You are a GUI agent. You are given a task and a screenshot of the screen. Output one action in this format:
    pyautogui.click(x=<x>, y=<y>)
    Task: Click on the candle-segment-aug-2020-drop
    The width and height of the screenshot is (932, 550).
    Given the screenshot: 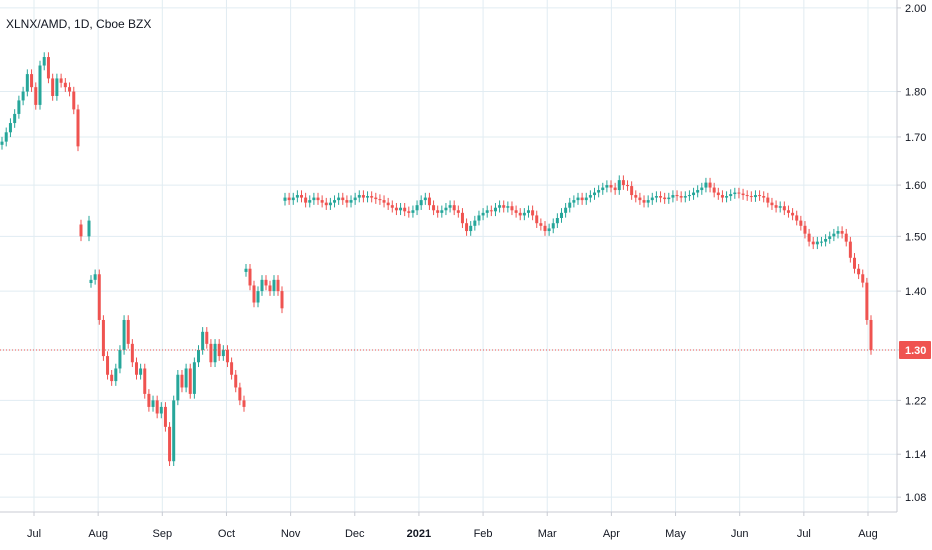 What is the action you would take?
    pyautogui.click(x=85, y=228)
    